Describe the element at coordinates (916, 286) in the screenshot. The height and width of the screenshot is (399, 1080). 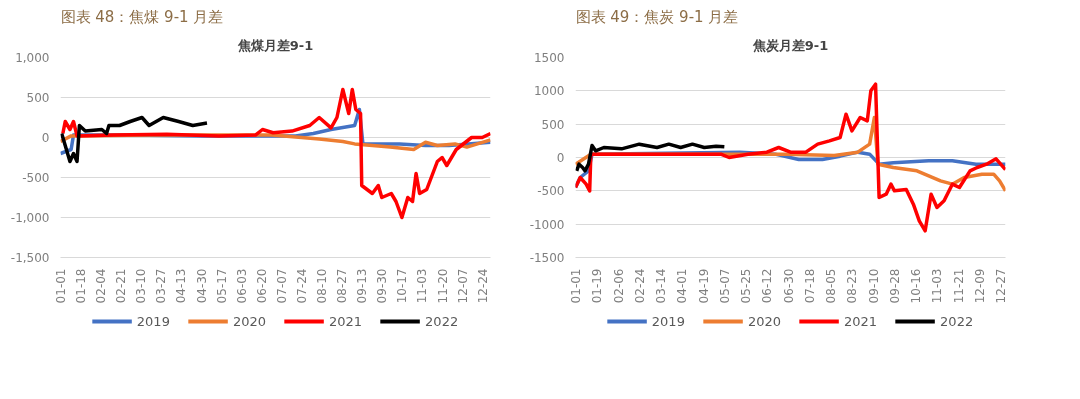
I see `x-tick-label: 10-16` at that location.